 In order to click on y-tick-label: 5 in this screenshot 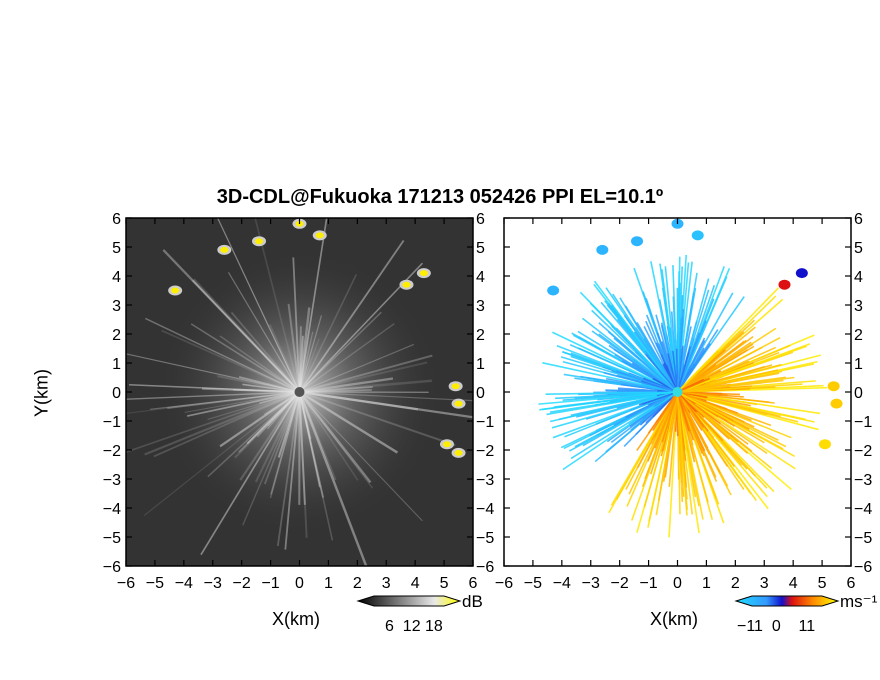, I will do `click(116, 248)`.